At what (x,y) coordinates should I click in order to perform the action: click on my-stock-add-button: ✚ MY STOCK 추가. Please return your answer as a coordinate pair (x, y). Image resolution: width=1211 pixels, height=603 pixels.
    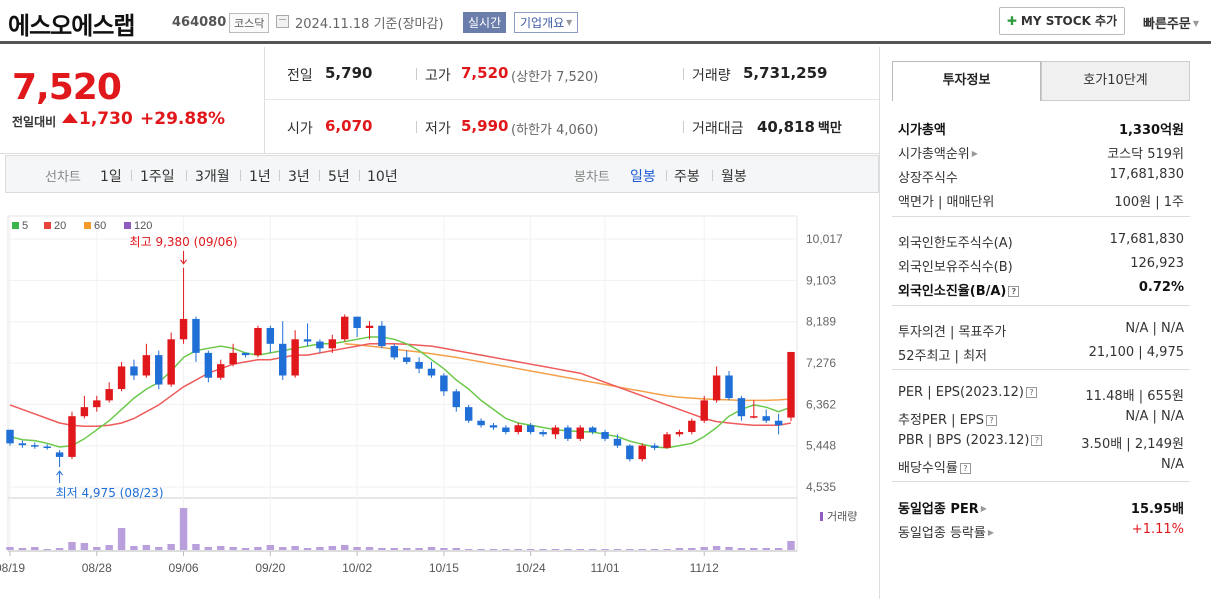
    Looking at the image, I should click on (1062, 21).